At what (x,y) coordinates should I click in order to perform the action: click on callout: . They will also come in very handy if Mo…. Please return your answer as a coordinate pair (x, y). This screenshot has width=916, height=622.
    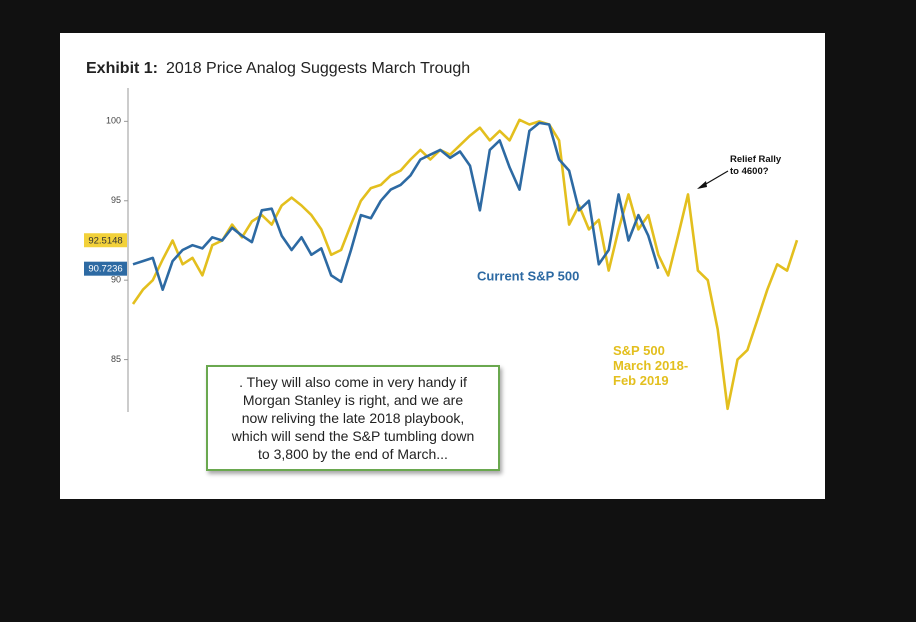
    Looking at the image, I should click on (353, 418).